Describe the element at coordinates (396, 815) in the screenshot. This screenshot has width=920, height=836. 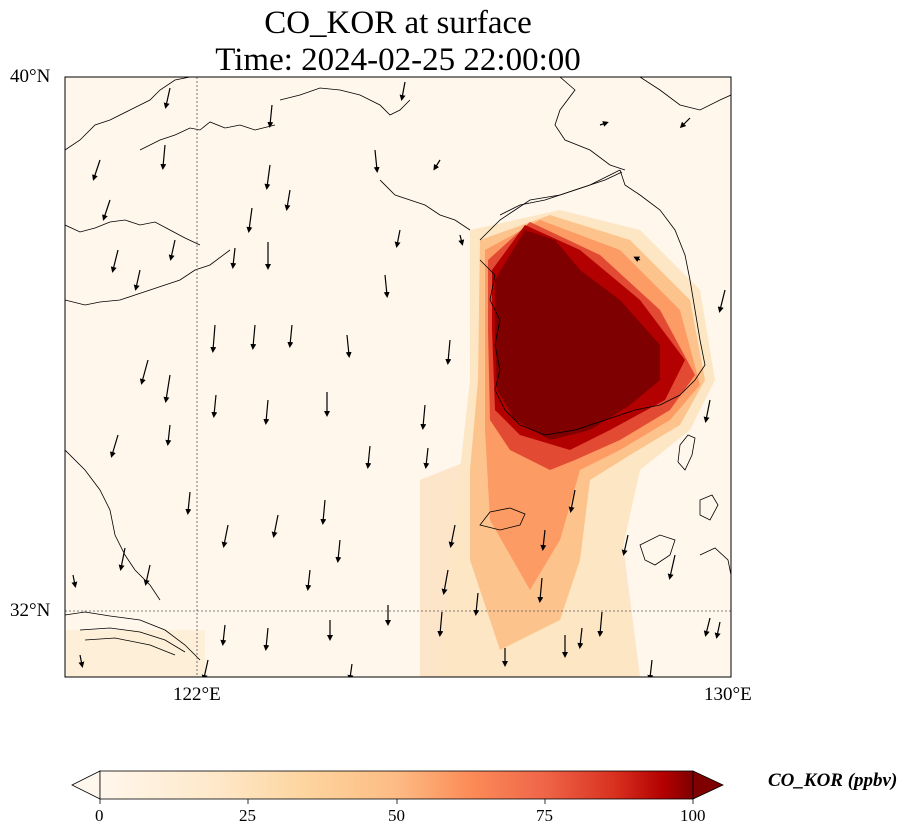
I see `colorbar-tick-50: 50` at that location.